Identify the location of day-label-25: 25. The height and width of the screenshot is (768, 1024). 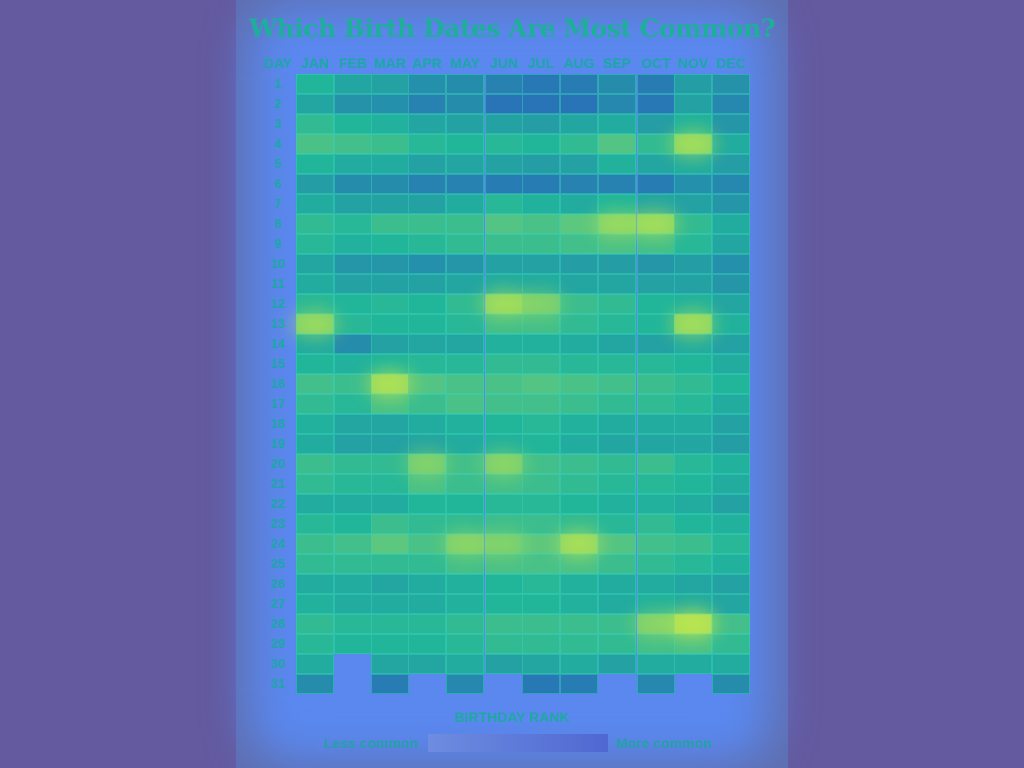
(278, 563).